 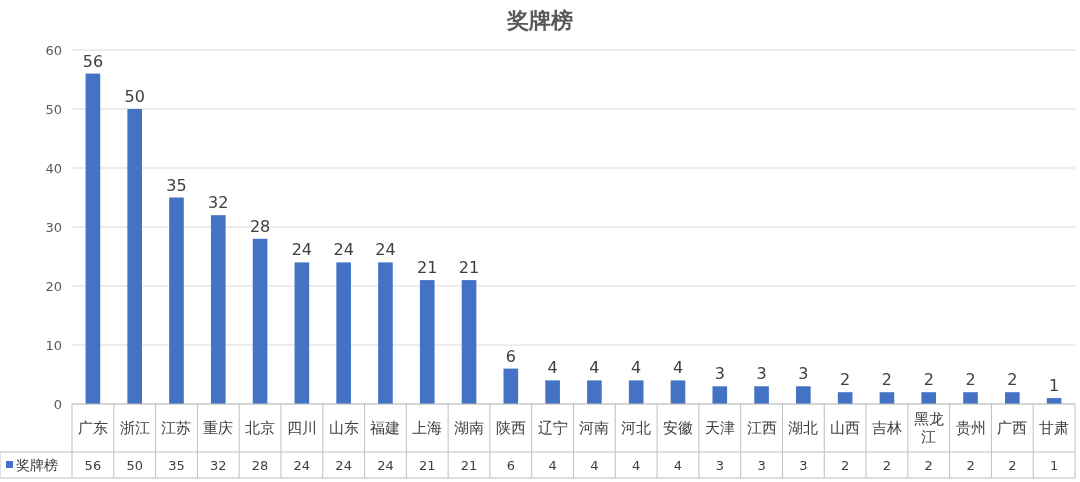 What do you see at coordinates (93, 61) in the screenshot?
I see `text: 56` at bounding box center [93, 61].